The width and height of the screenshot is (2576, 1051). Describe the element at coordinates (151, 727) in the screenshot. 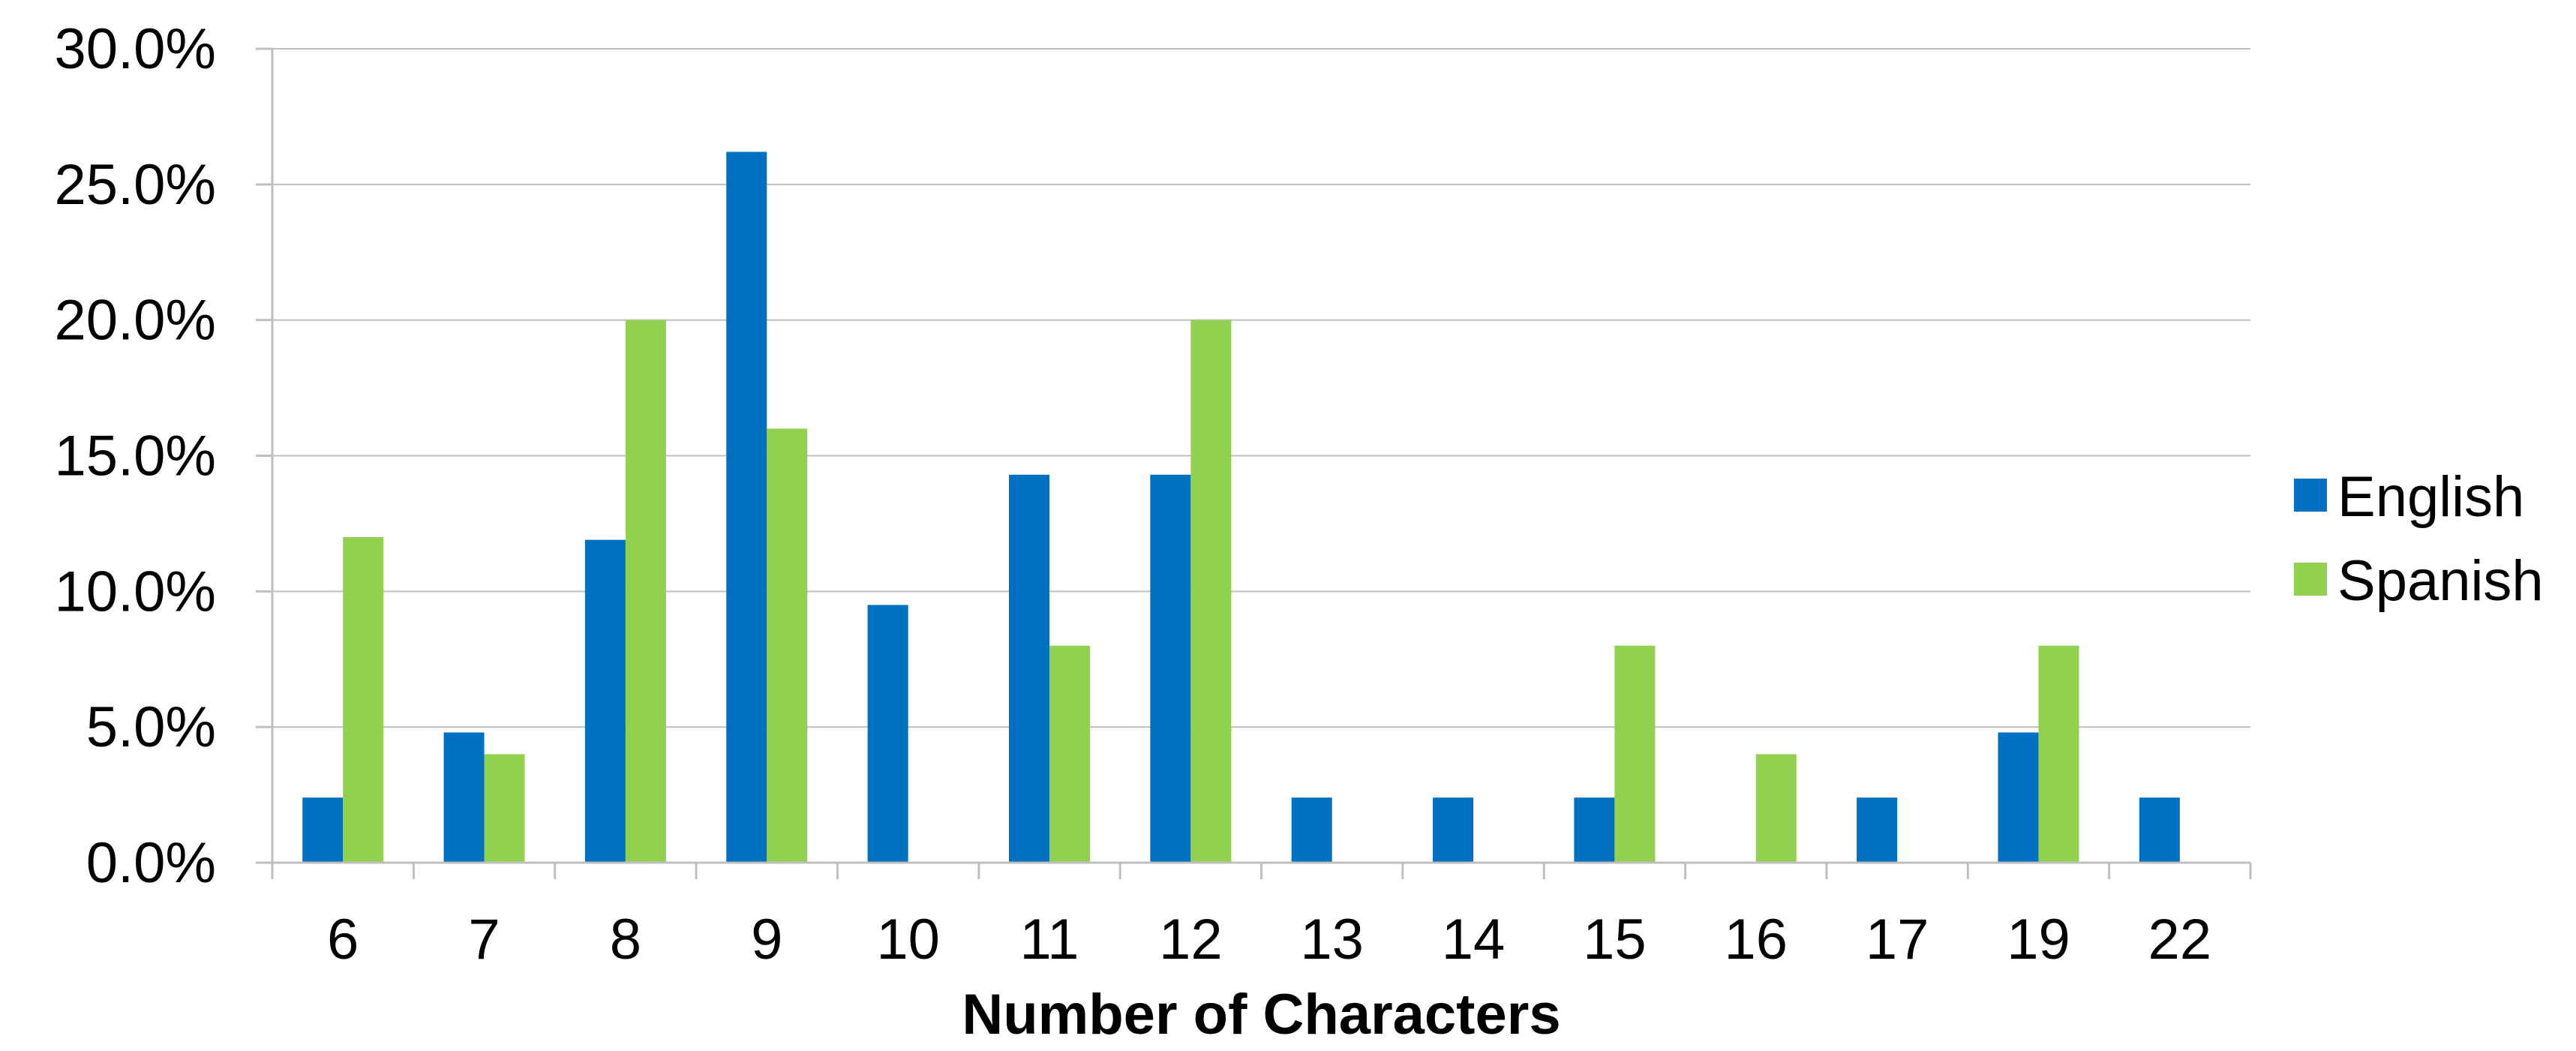

I see `y-tick-label: 5.0%` at that location.